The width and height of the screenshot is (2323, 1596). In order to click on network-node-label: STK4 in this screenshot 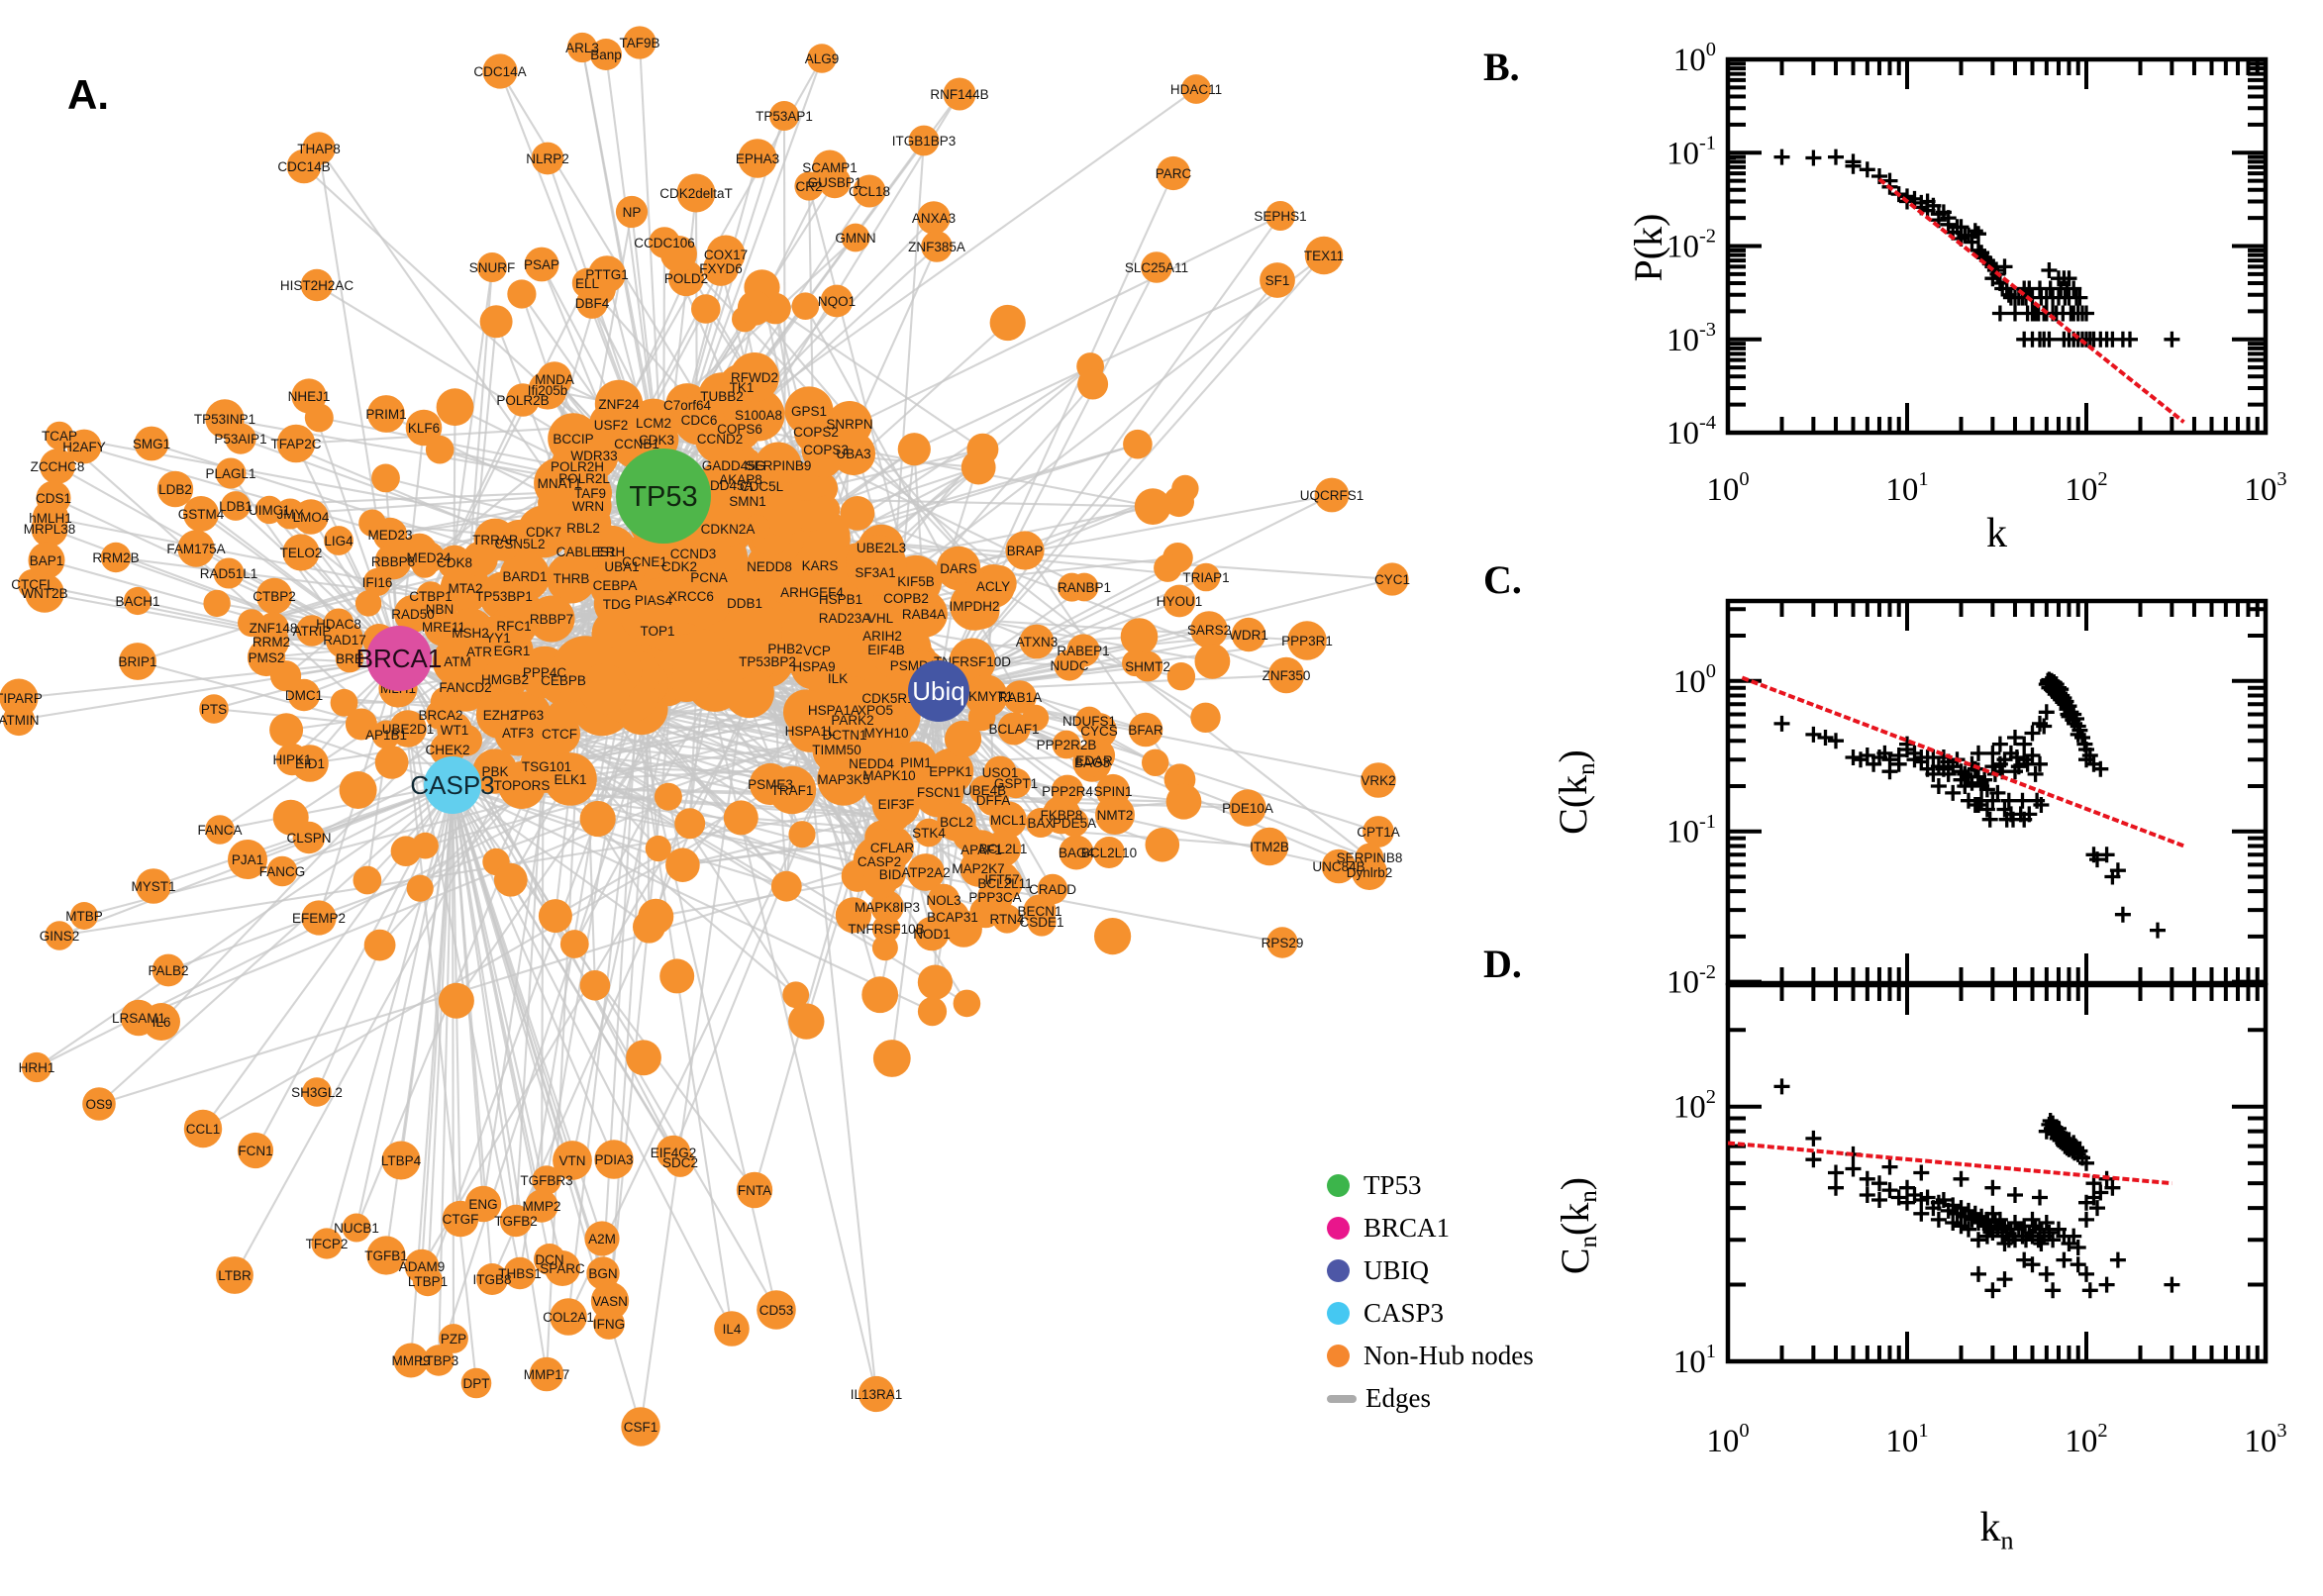, I will do `click(929, 834)`.